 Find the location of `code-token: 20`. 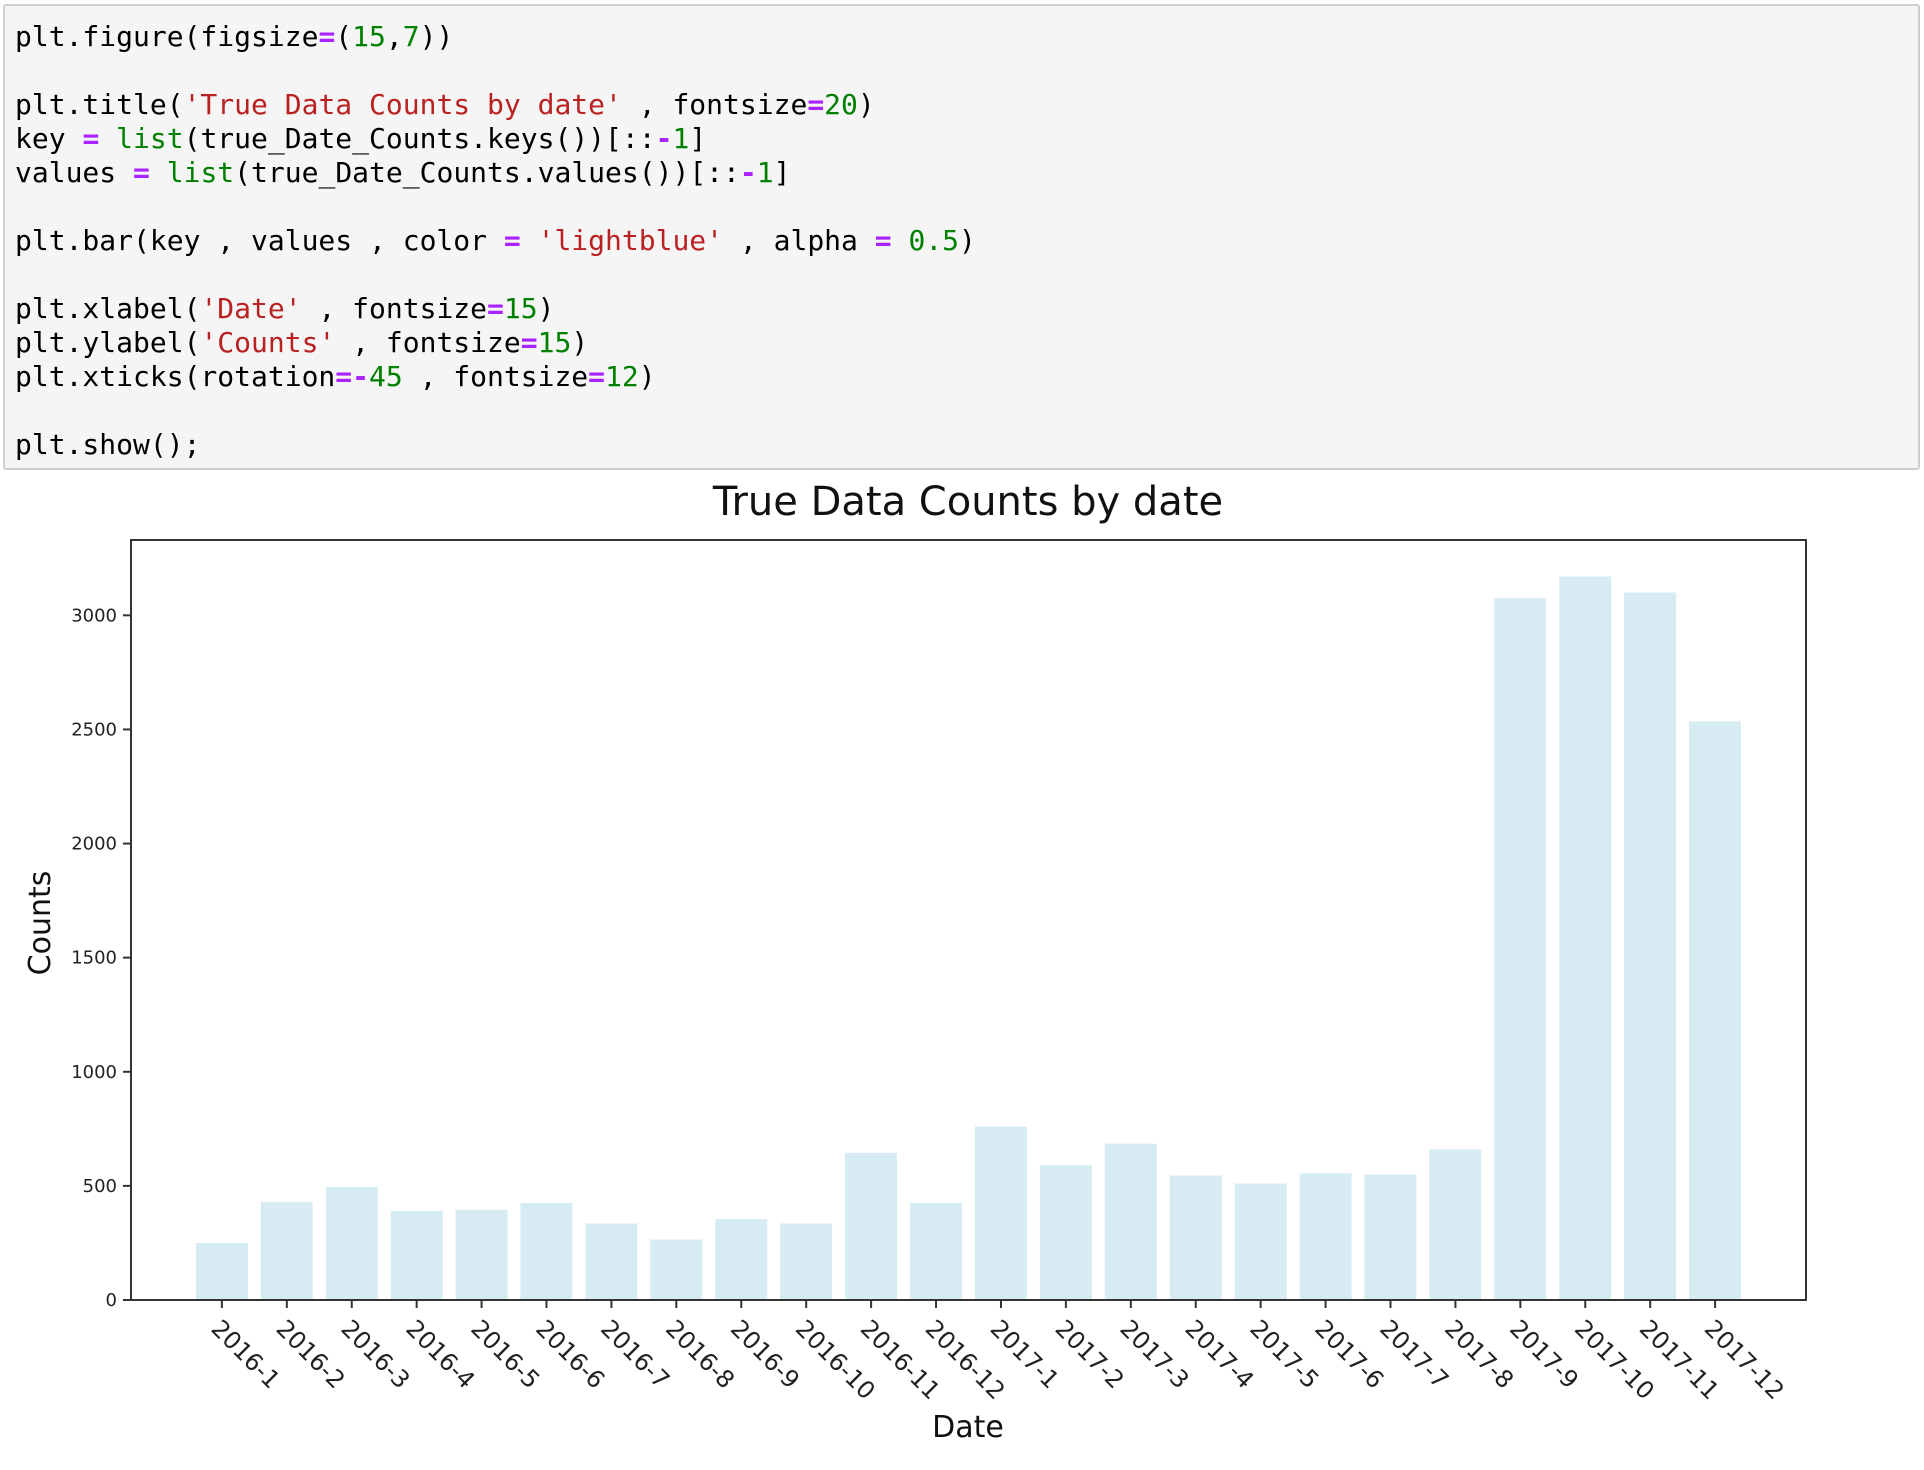

code-token: 20 is located at coordinates (841, 104).